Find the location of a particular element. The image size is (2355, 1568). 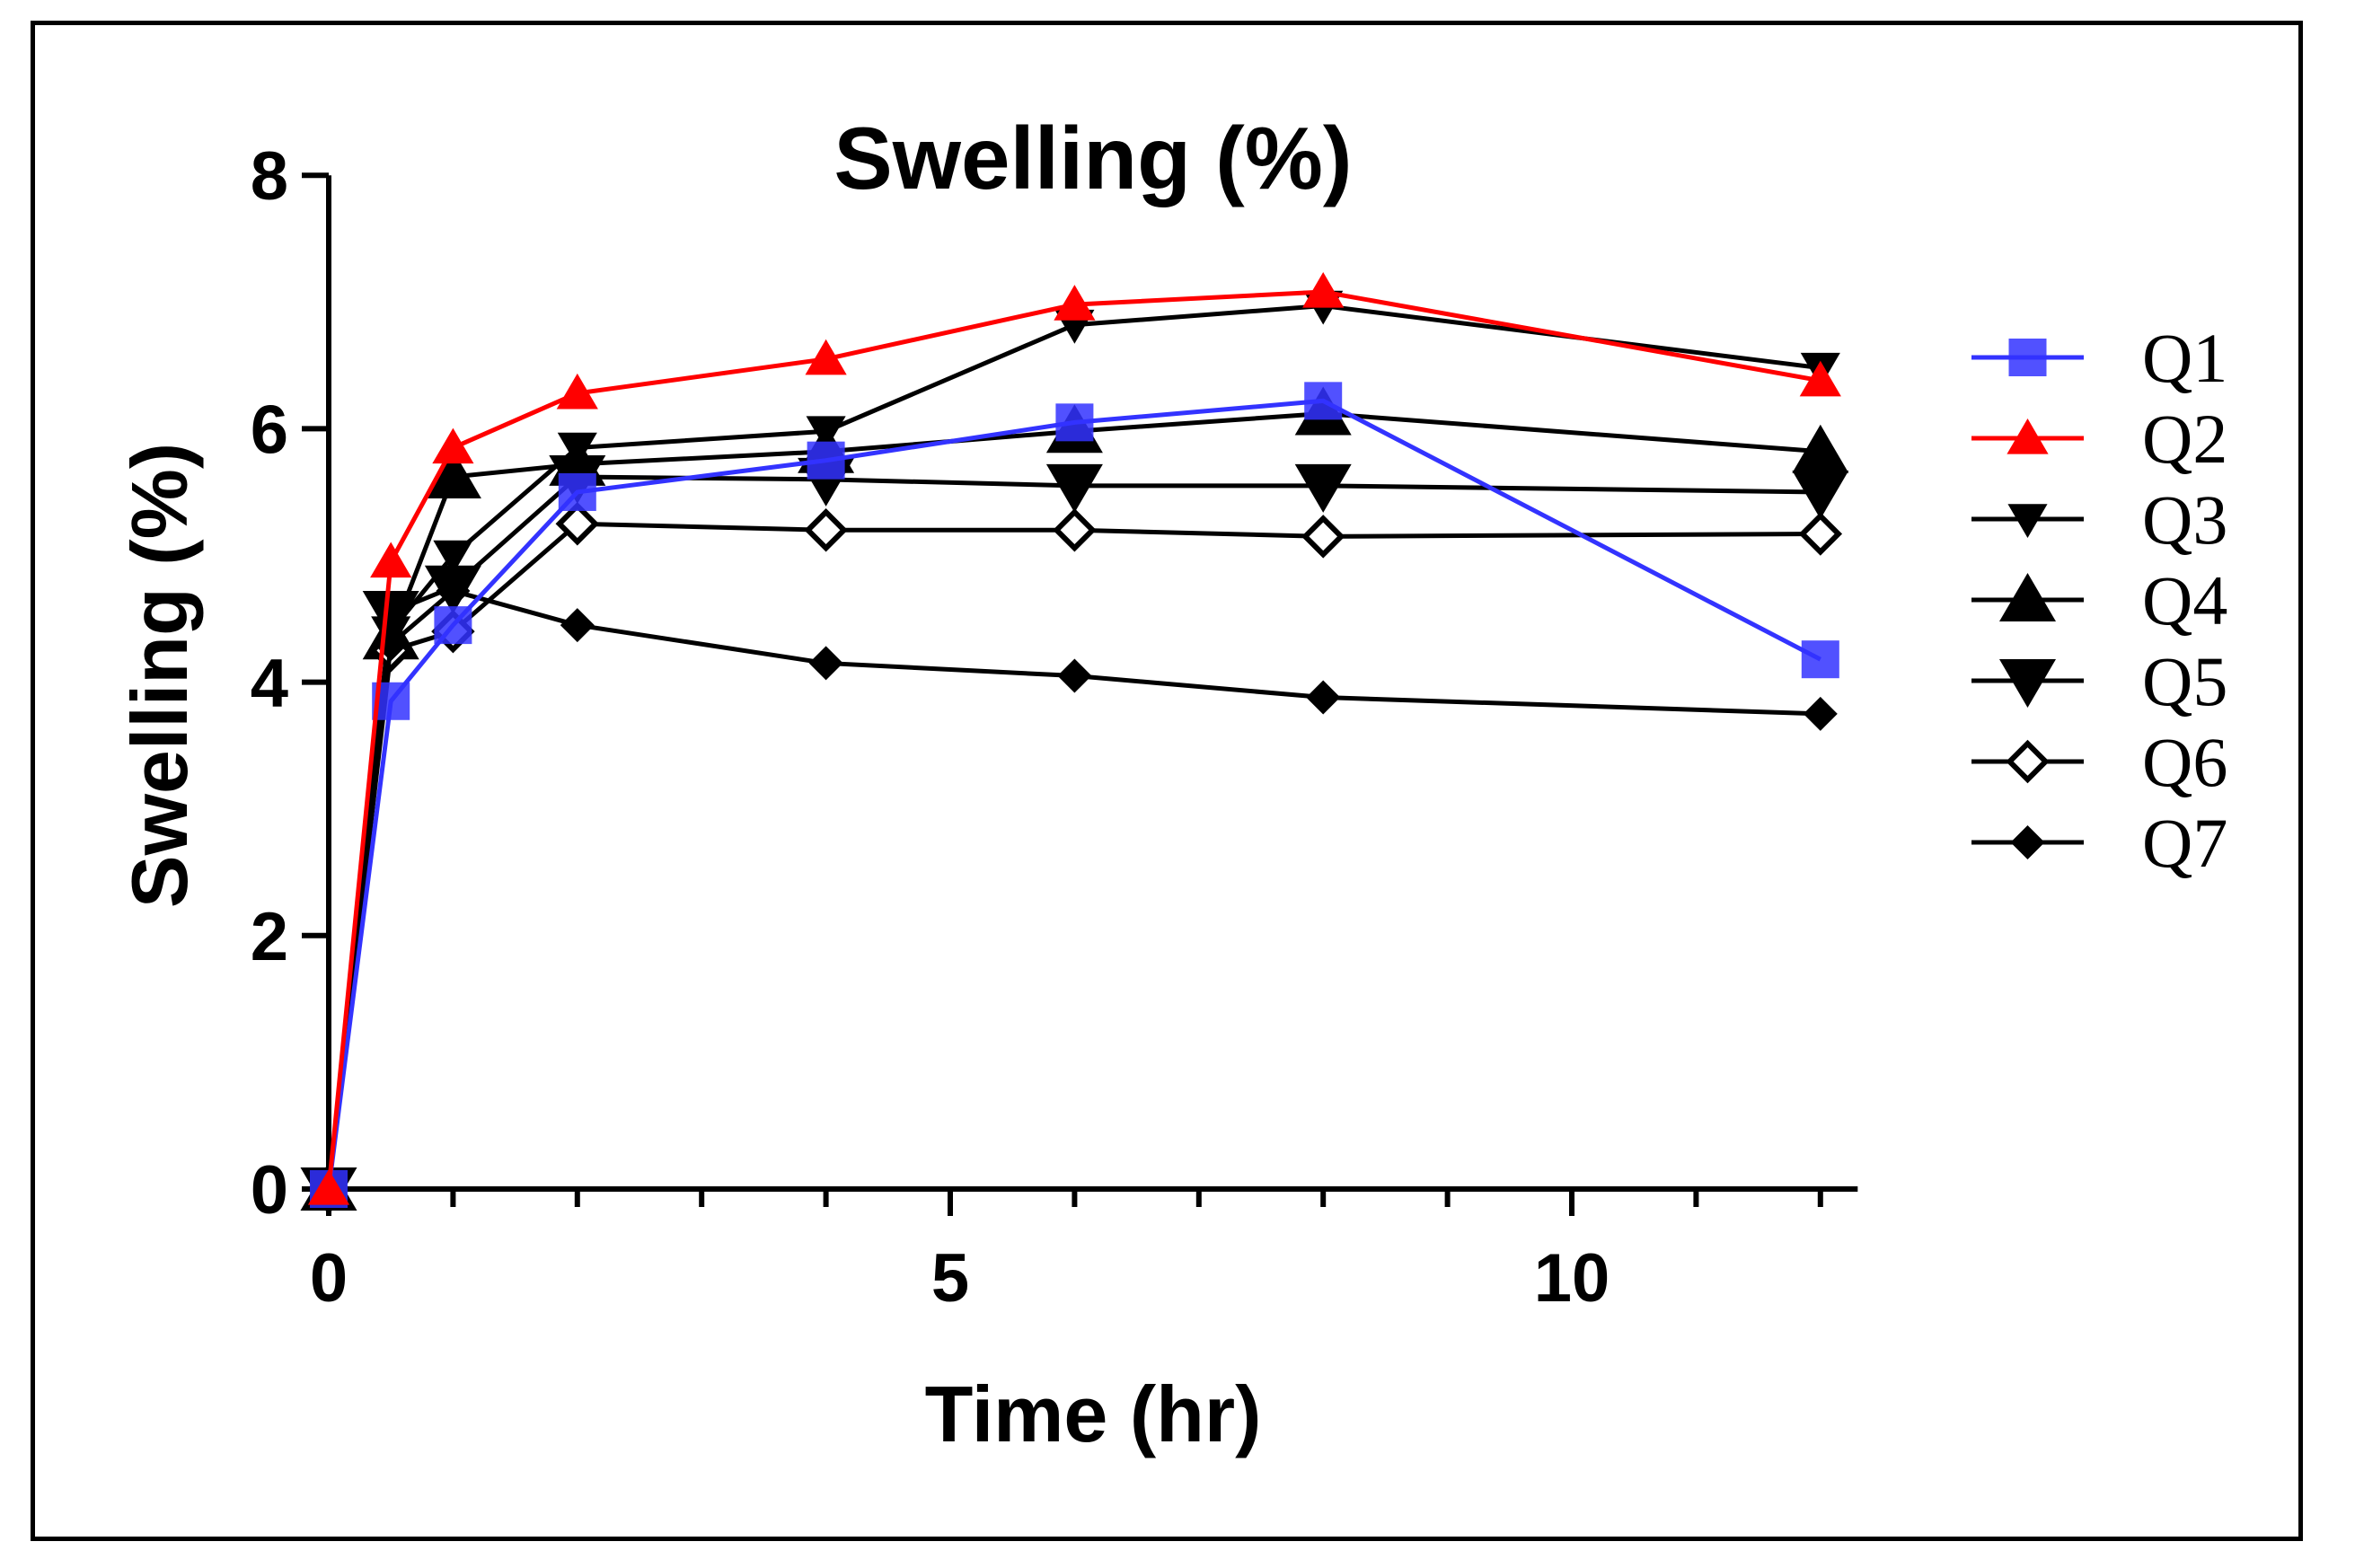

legend-item-q2: Q2 is located at coordinates (2099, 439).